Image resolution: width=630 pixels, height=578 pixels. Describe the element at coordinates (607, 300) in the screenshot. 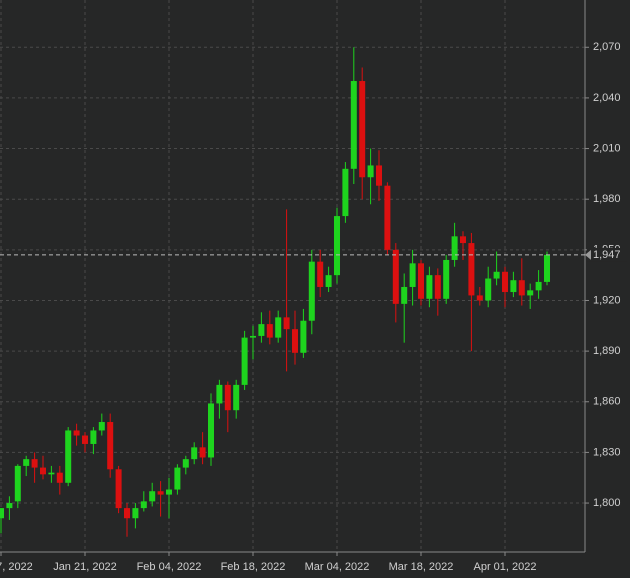

I see `y-tick-label: 1,920` at that location.